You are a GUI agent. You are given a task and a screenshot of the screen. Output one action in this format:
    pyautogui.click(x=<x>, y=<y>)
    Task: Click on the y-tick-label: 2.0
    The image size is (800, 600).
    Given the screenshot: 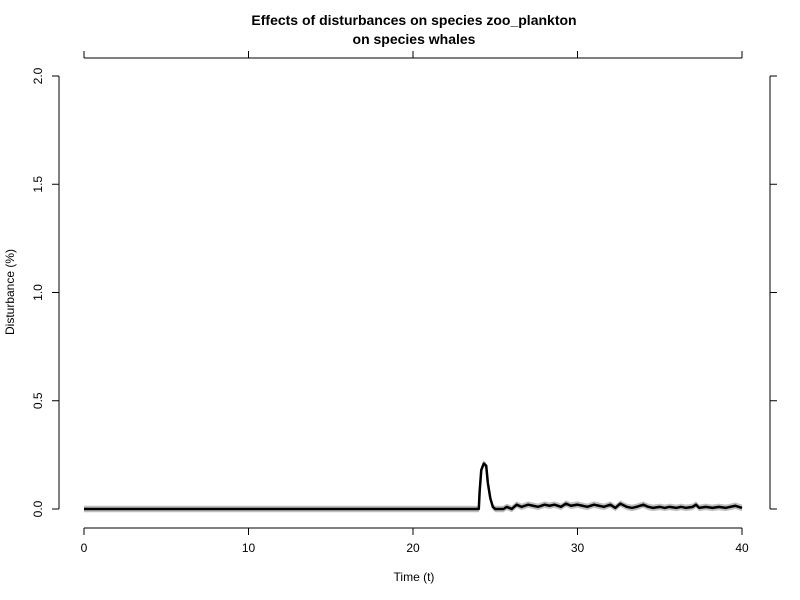 What is the action you would take?
    pyautogui.click(x=38, y=75)
    